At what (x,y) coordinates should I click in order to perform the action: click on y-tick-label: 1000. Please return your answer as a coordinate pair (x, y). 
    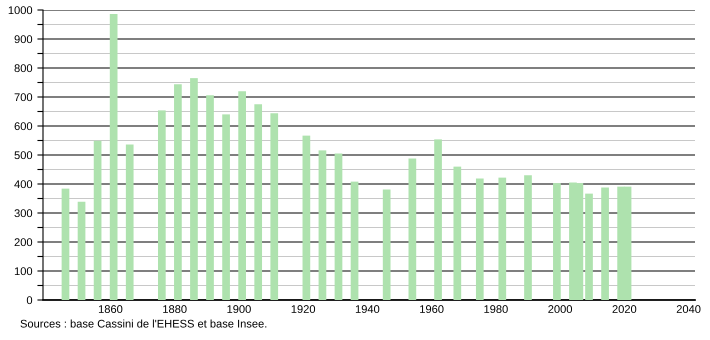
    Looking at the image, I should click on (20, 10).